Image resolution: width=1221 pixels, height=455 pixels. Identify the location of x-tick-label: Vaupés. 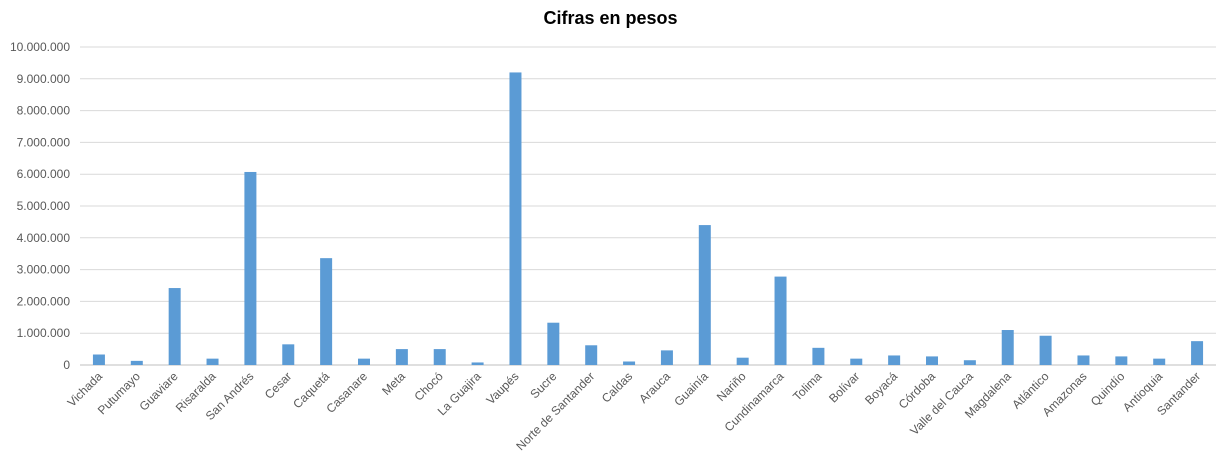
(503, 388).